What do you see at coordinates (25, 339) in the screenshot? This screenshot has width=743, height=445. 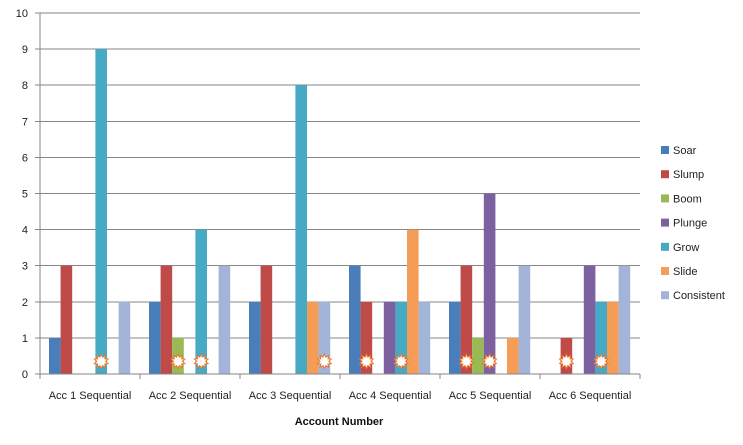 I see `y-tick-label: 1` at bounding box center [25, 339].